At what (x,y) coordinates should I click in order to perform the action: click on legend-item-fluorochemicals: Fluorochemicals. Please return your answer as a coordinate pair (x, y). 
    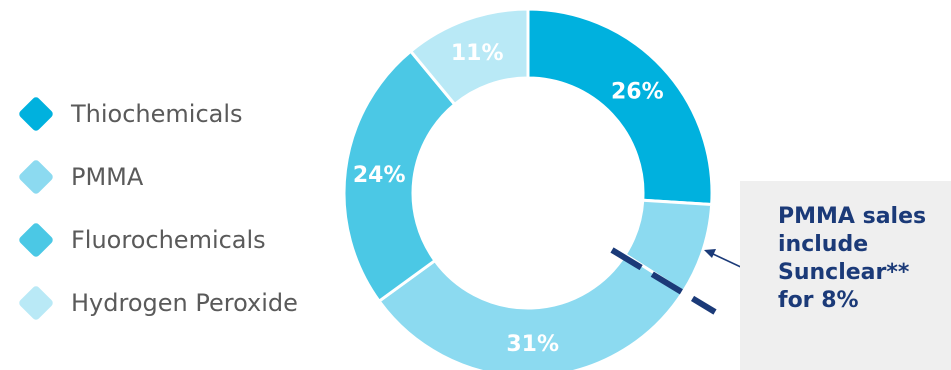
    Looking at the image, I should click on (156, 239).